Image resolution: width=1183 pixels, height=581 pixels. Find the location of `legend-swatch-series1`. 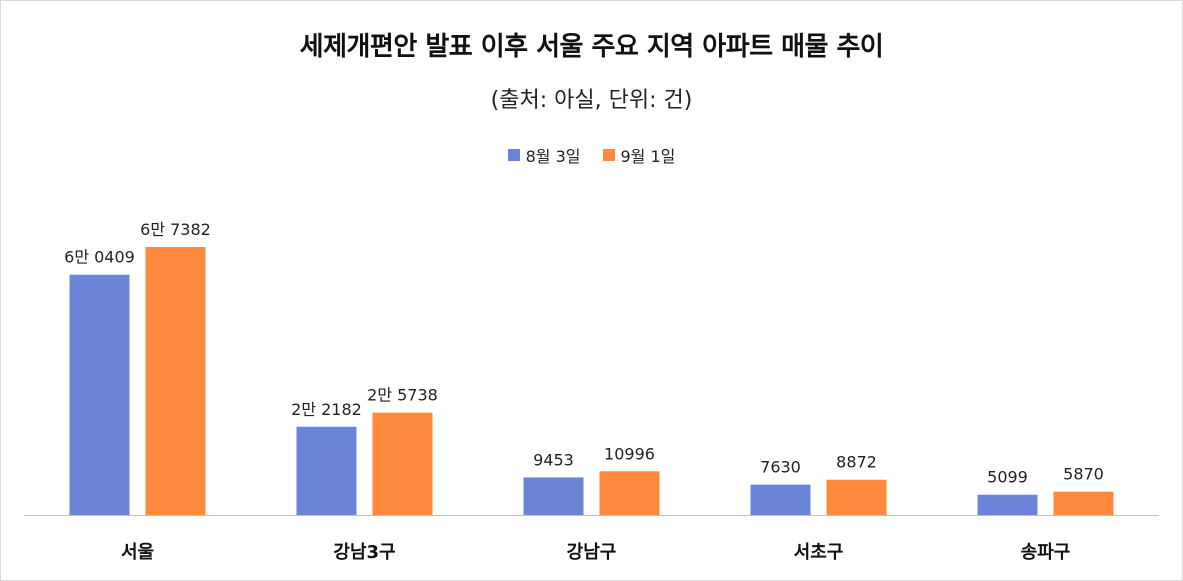

legend-swatch-series1 is located at coordinates (513, 155).